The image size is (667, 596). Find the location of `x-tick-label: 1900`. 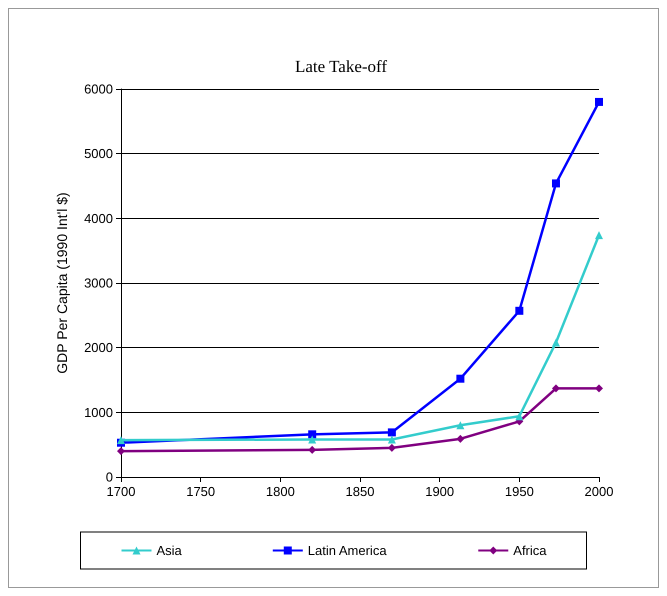

x-tick-label: 1900 is located at coordinates (439, 491).